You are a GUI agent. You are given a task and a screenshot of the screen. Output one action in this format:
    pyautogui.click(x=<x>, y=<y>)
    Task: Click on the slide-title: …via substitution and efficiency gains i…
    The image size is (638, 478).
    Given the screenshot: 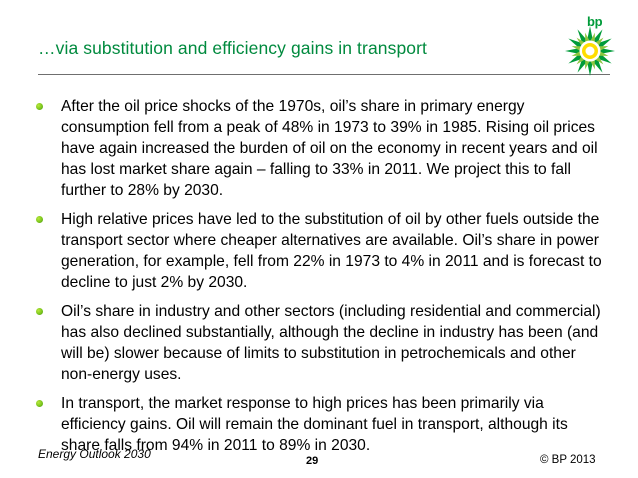 What is the action you would take?
    pyautogui.click(x=233, y=48)
    